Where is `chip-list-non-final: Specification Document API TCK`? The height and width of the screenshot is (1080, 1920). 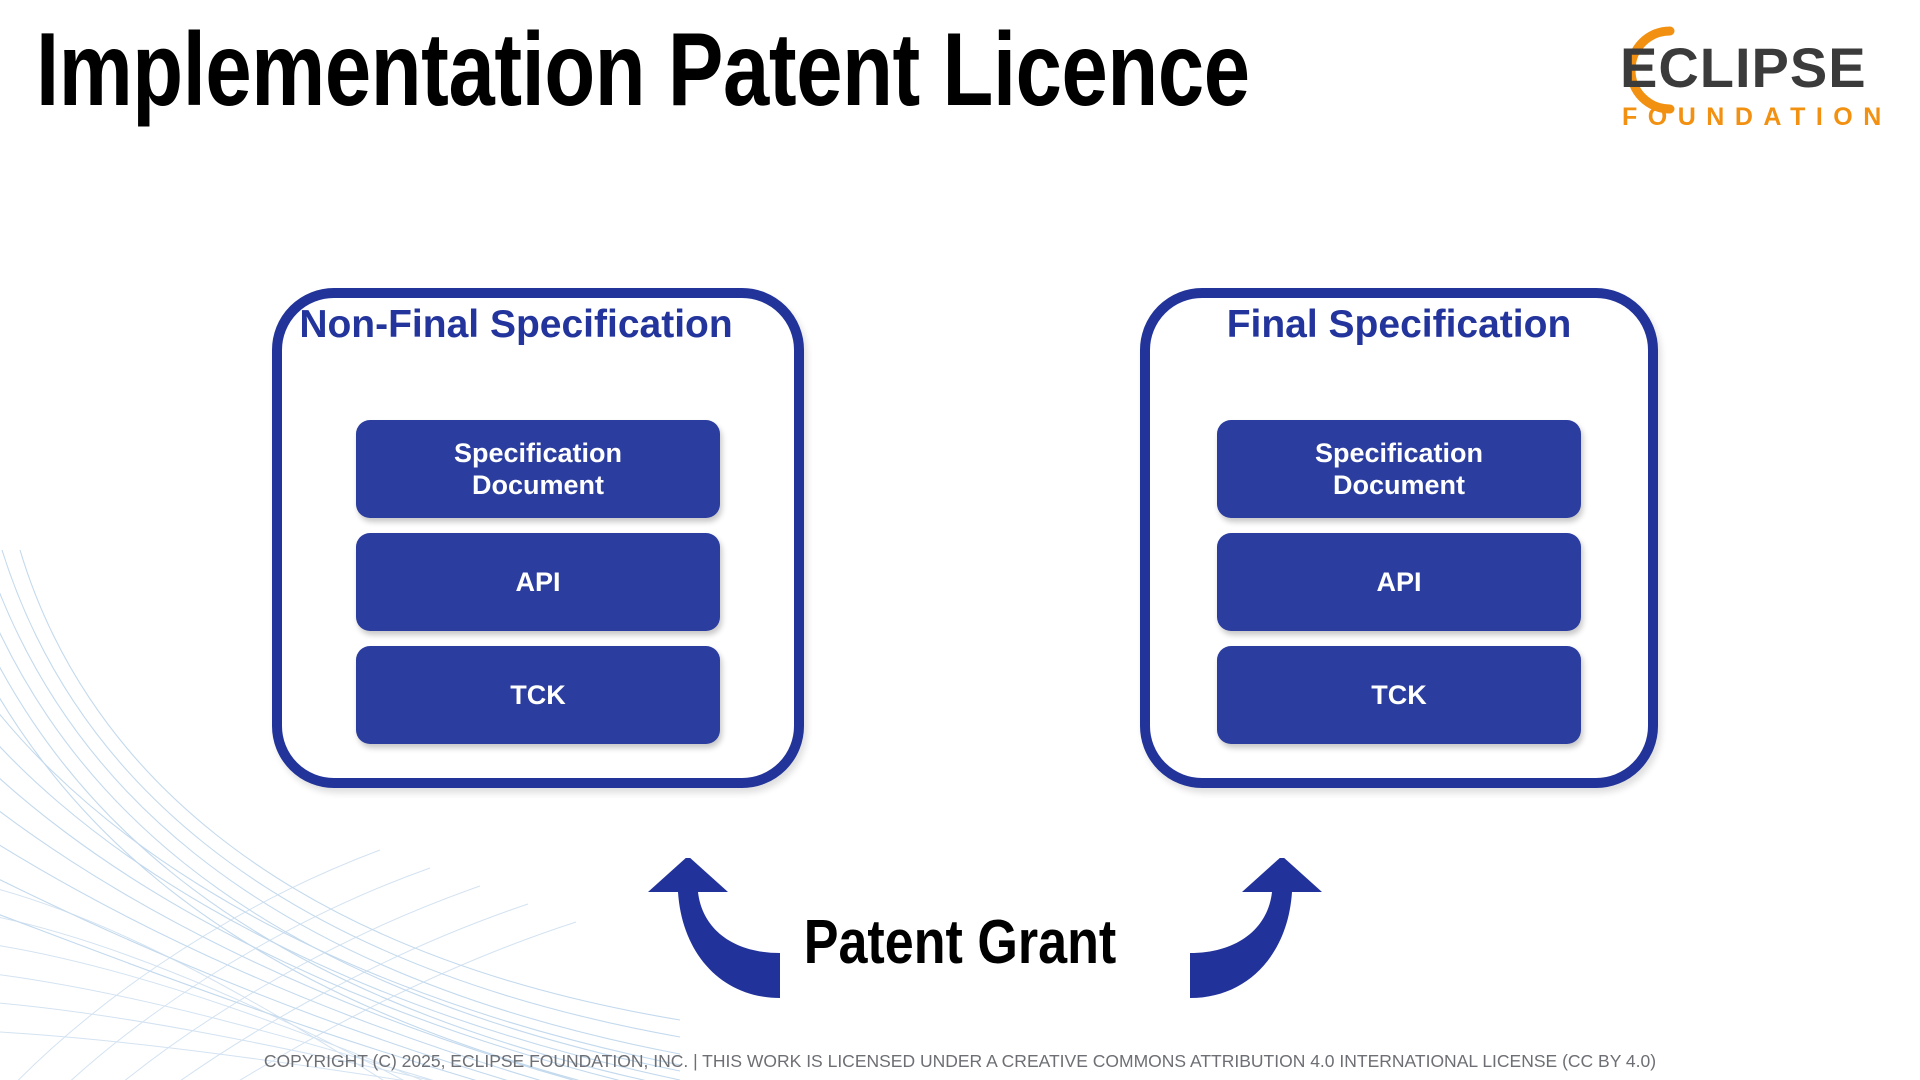
chip-list-non-final: Specification Document API TCK is located at coordinates (538, 582).